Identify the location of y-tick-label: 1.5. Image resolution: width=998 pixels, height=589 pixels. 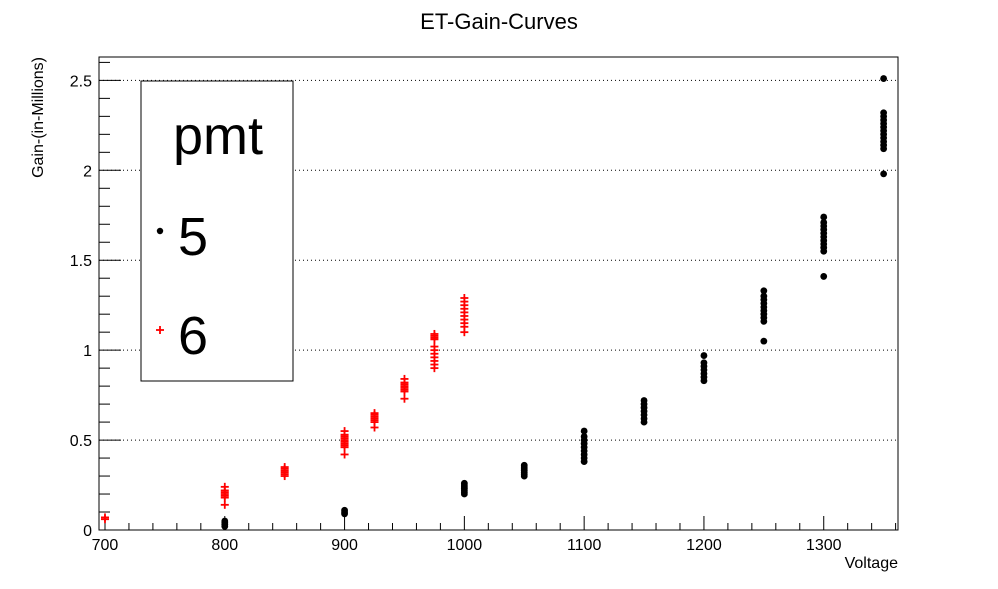
(81, 261).